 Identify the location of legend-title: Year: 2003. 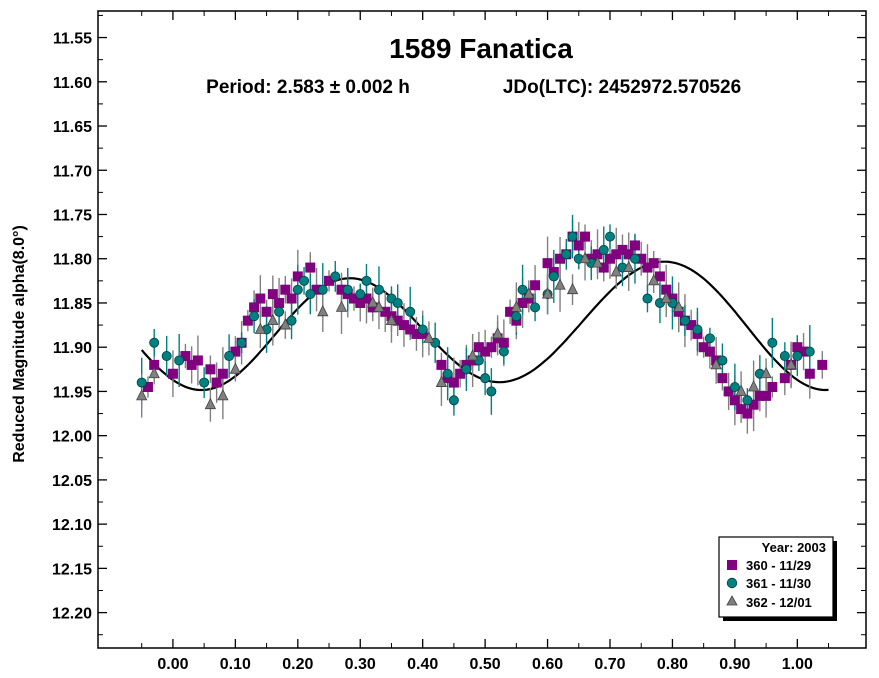
(794, 547).